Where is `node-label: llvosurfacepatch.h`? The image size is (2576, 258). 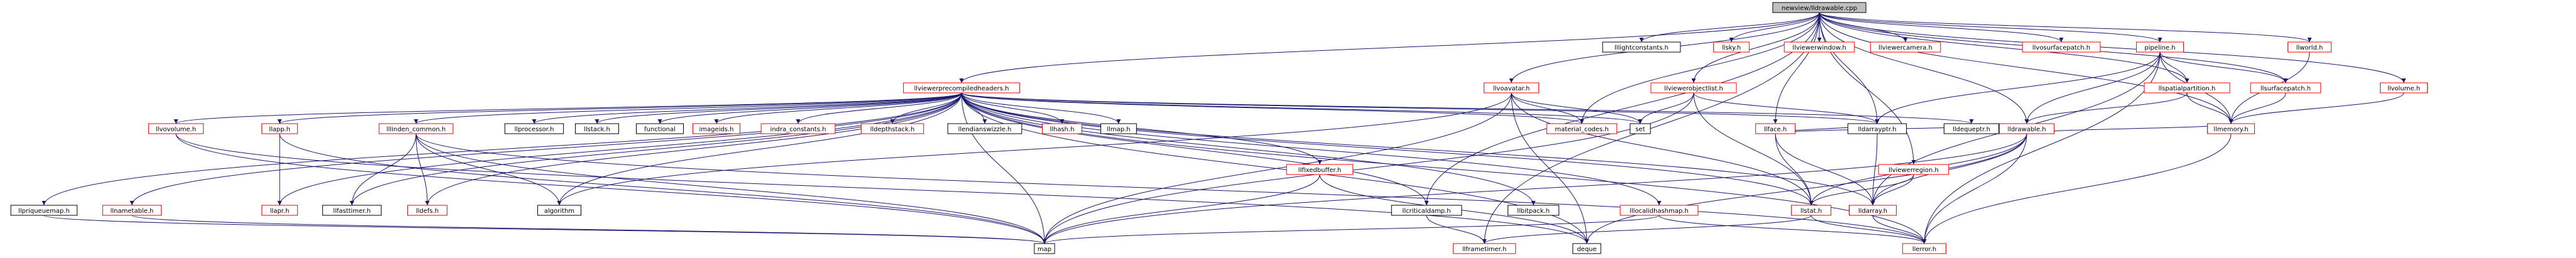 node-label: llvosurfacepatch.h is located at coordinates (2061, 48).